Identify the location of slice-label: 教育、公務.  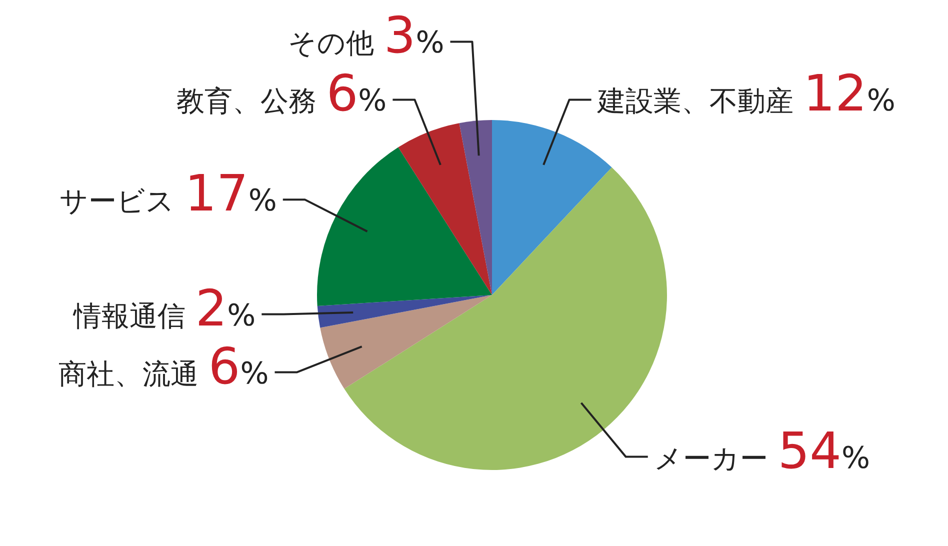
(246, 101).